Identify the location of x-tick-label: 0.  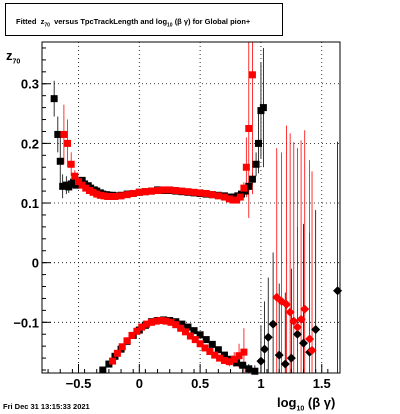
(139, 383).